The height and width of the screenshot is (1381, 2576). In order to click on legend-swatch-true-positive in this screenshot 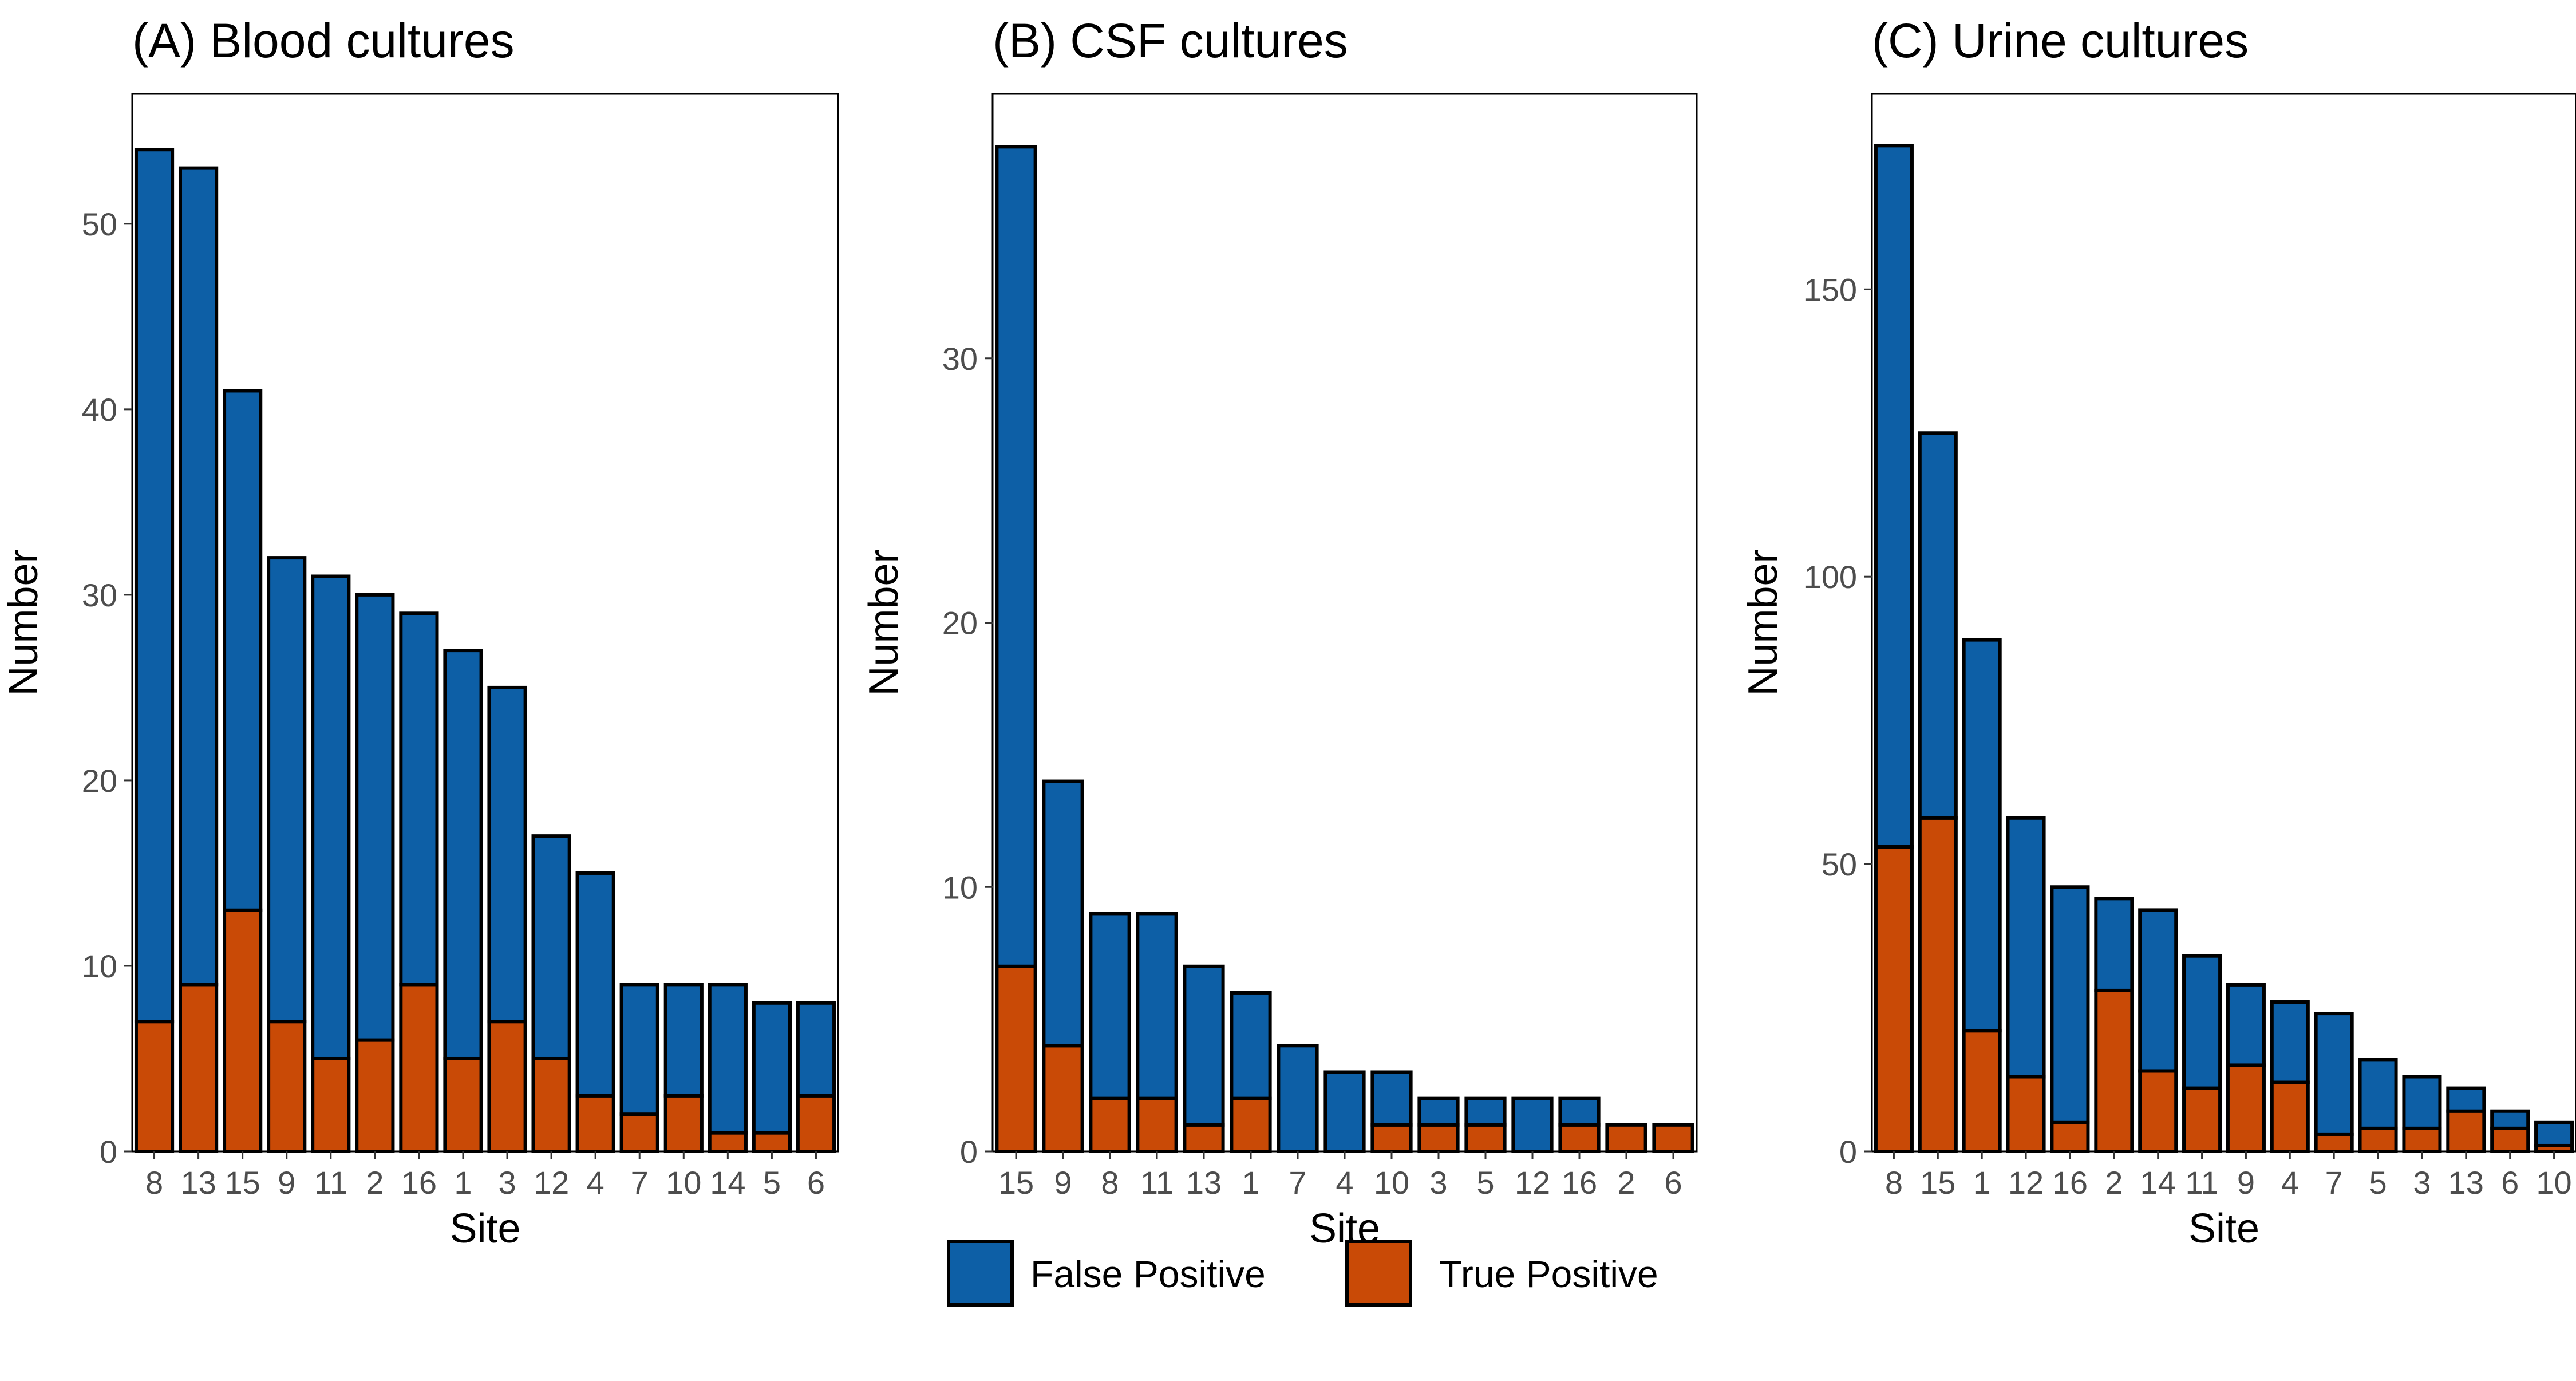, I will do `click(1378, 1274)`.